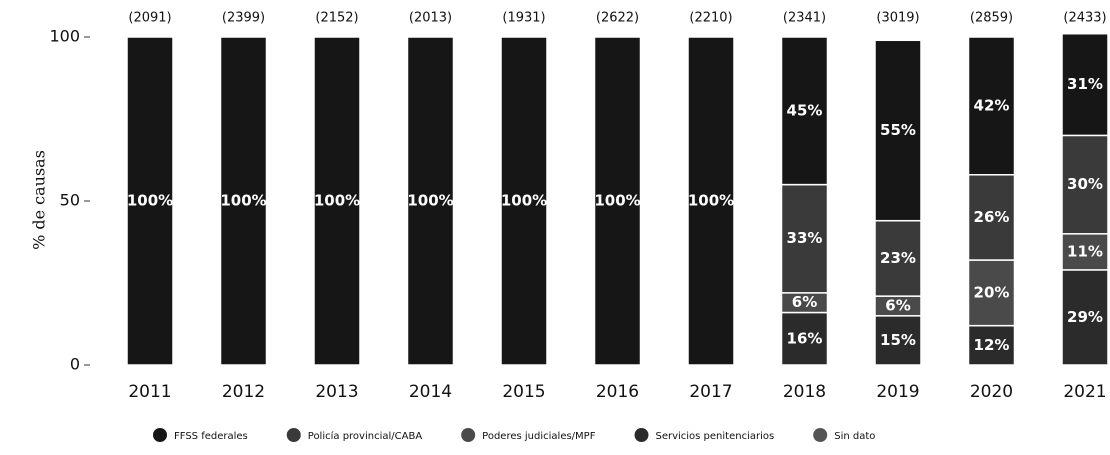 The width and height of the screenshot is (1110, 455). Describe the element at coordinates (1084, 18) in the screenshot. I see `bar-total: (2433)` at that location.